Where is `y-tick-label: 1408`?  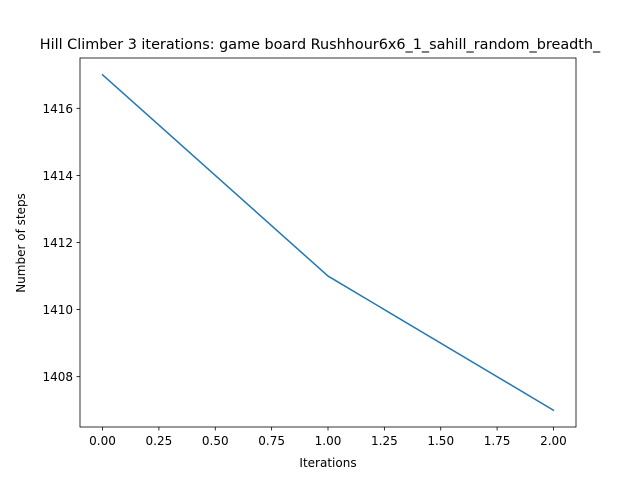 y-tick-label: 1408 is located at coordinates (57, 377).